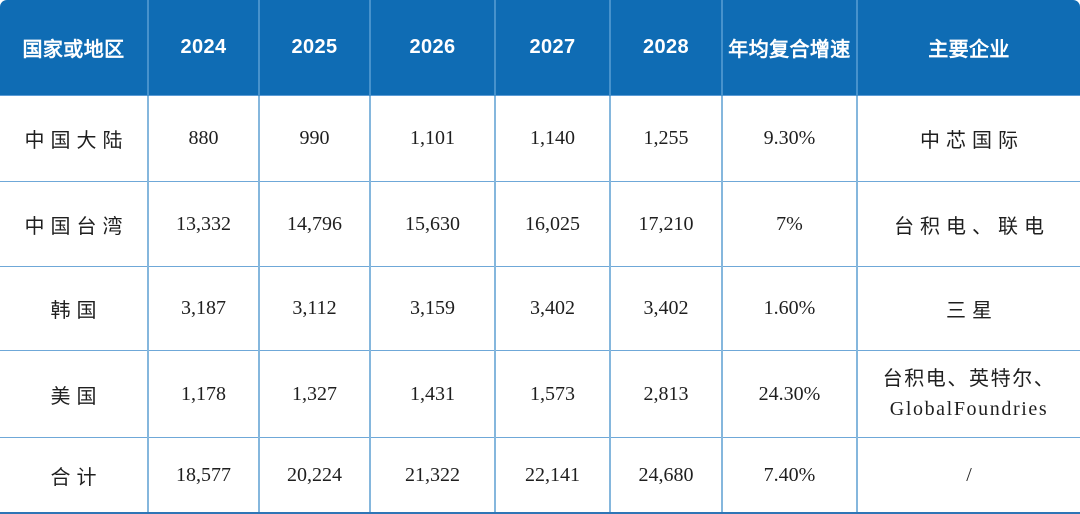 The width and height of the screenshot is (1080, 514). Describe the element at coordinates (315, 48) in the screenshot. I see `column-header-2025: 2025` at that location.